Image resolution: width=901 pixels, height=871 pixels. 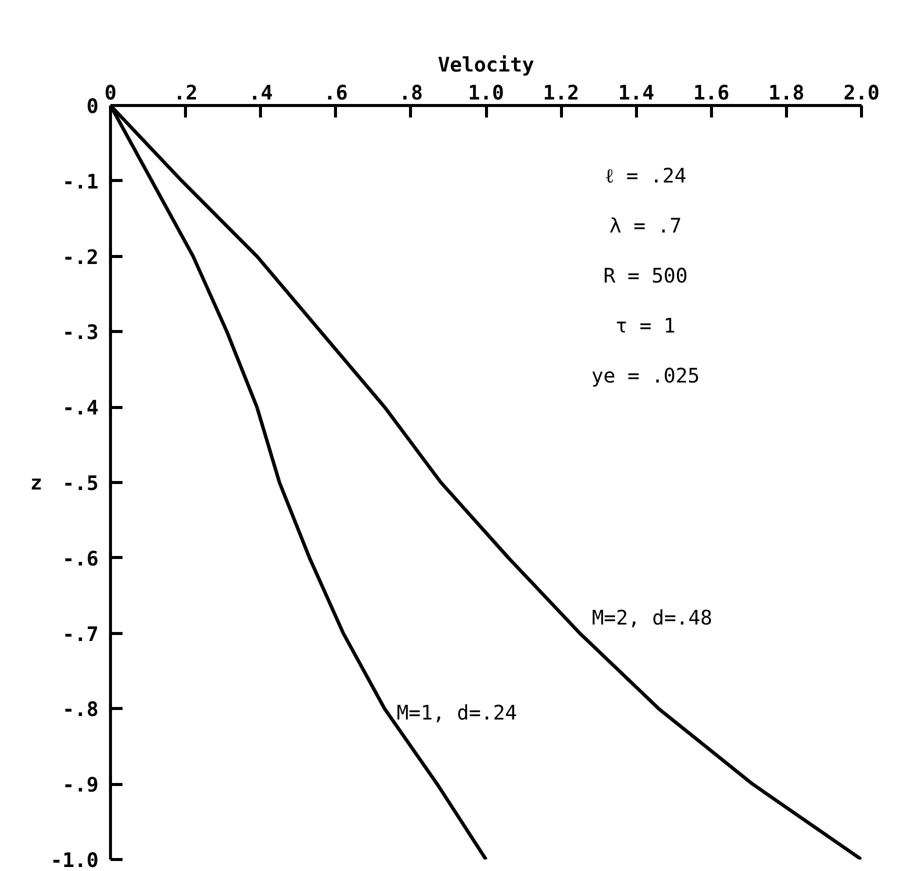 What do you see at coordinates (186, 92) in the screenshot?
I see `x-tick-label: .2` at bounding box center [186, 92].